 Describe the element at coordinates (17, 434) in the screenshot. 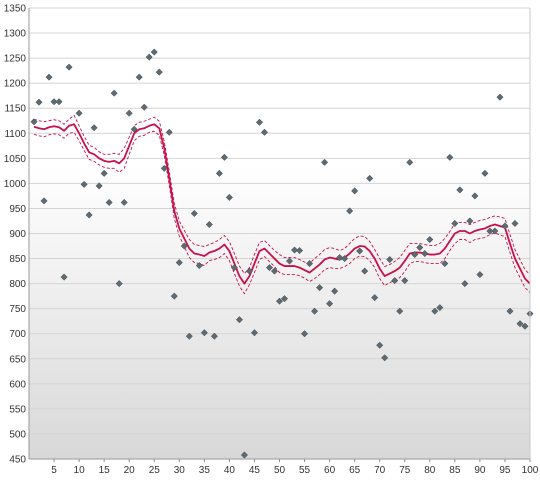

I see `y-tick-label: 500` at that location.